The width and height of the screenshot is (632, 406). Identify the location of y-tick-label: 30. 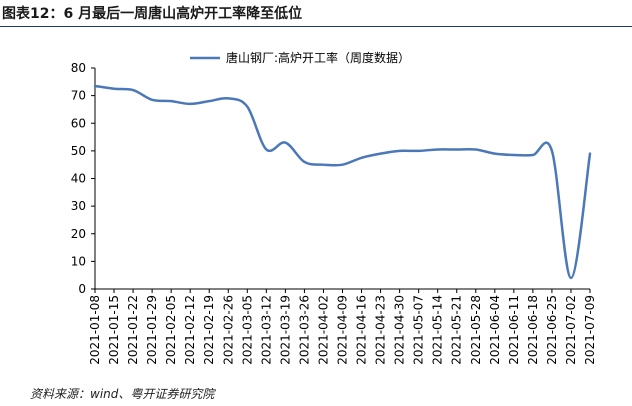
(78, 206).